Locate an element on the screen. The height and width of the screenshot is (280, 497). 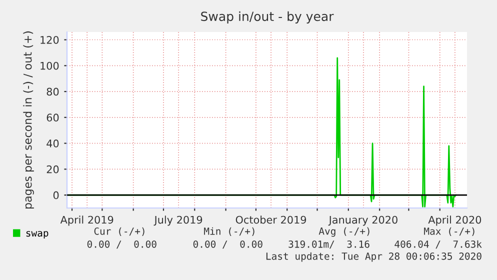
text: Max (-/+) is located at coordinates (449, 231).